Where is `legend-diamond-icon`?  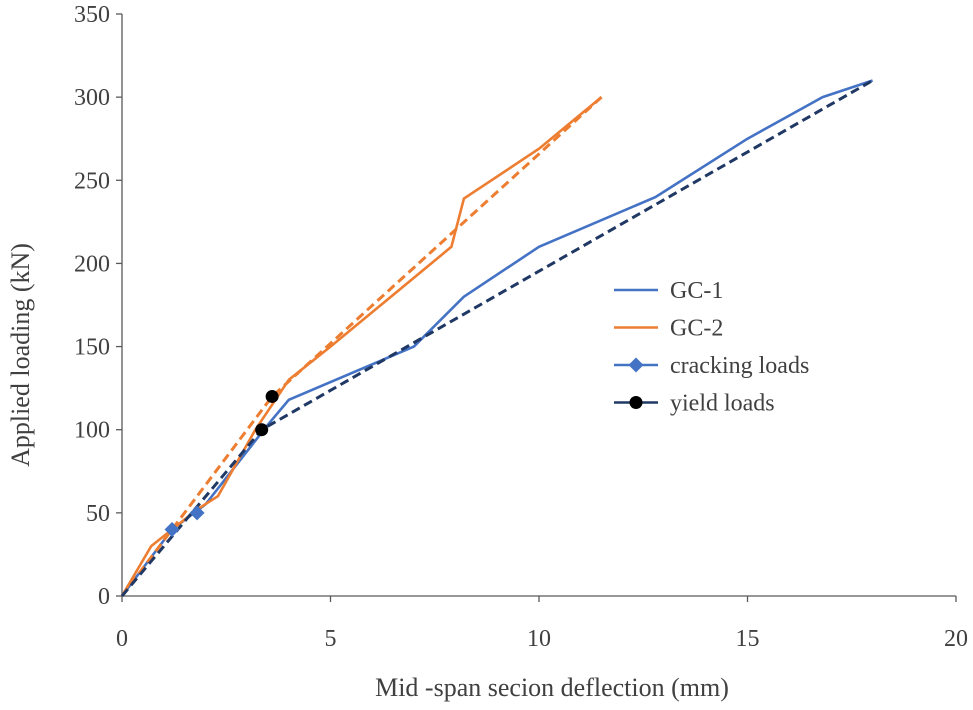
legend-diamond-icon is located at coordinates (636, 365).